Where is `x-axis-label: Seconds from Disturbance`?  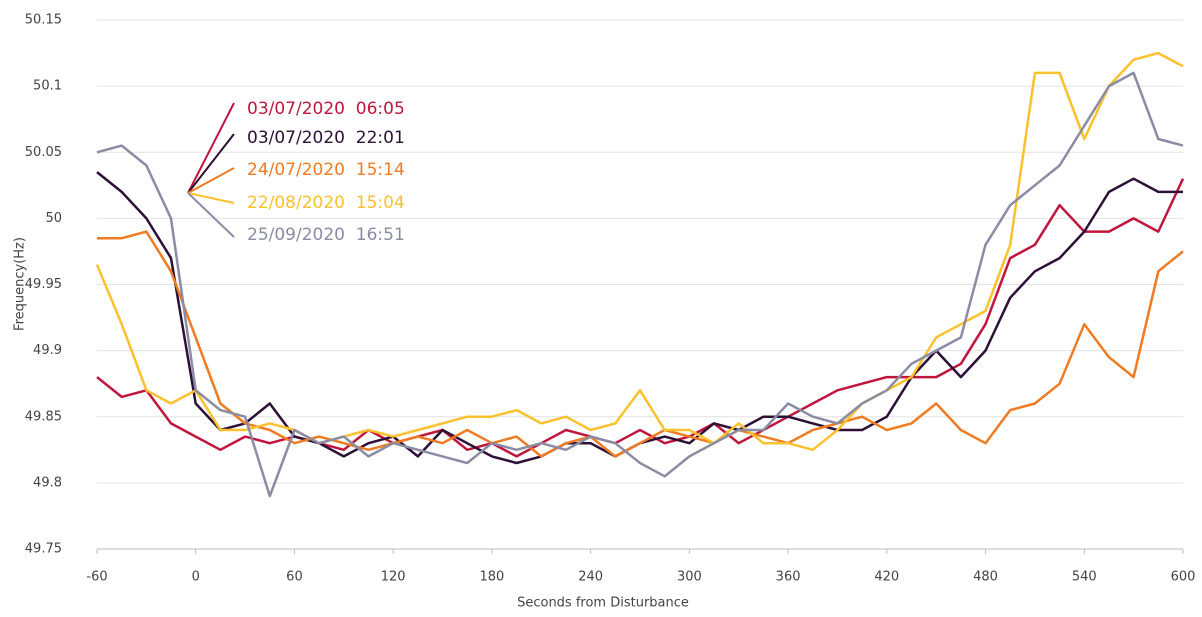
x-axis-label: Seconds from Disturbance is located at coordinates (603, 603).